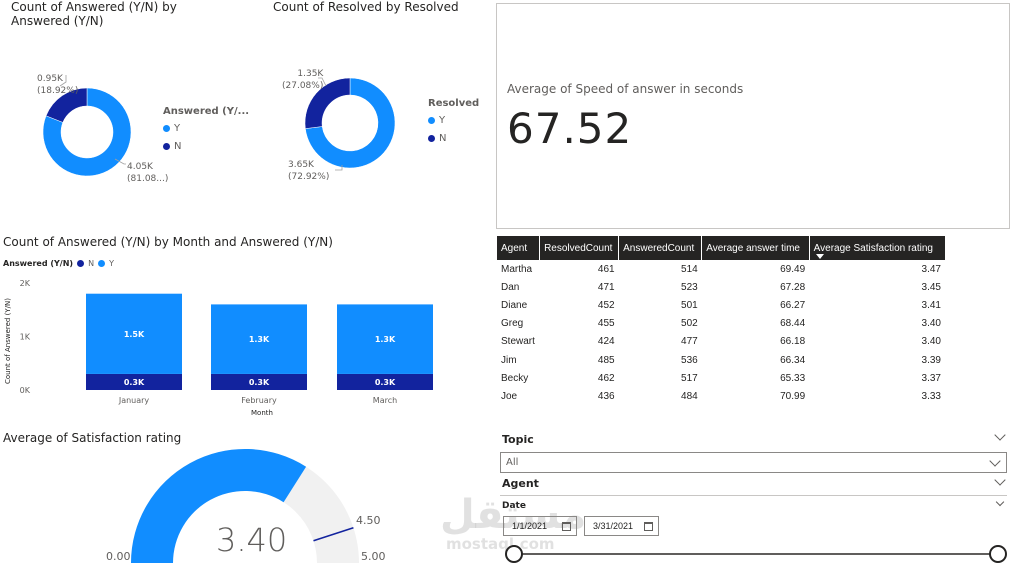  I want to click on resolved-legend-y: Y, so click(453, 120).